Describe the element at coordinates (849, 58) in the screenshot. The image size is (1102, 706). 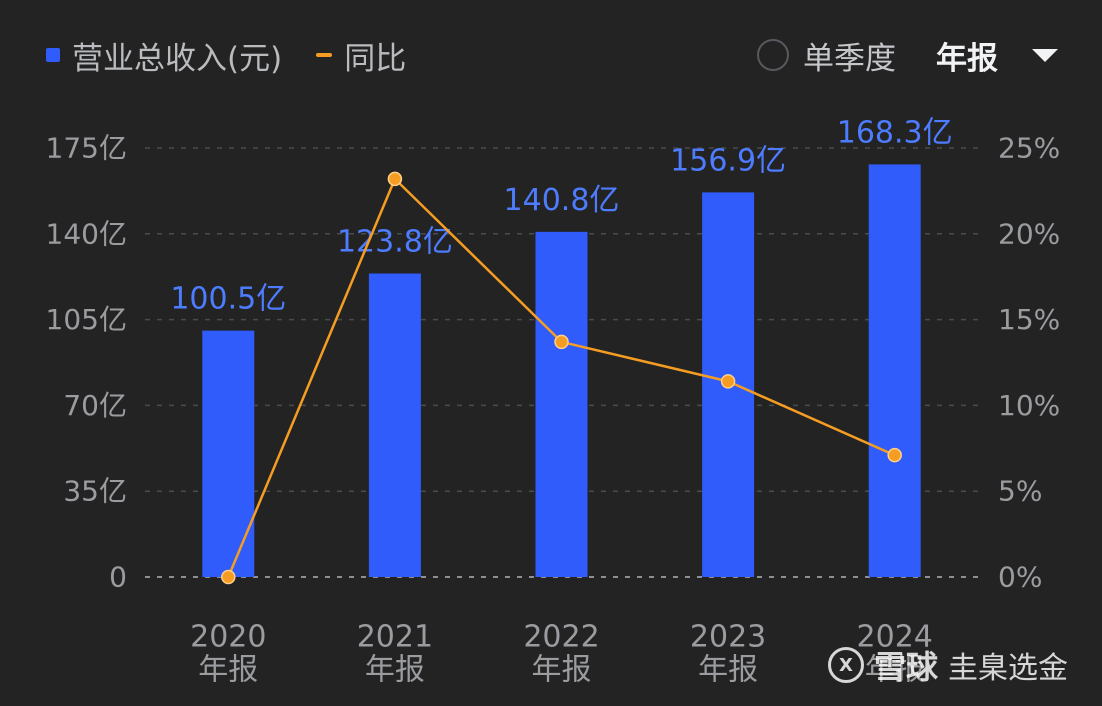
I see `quarter-label: 单季度` at that location.